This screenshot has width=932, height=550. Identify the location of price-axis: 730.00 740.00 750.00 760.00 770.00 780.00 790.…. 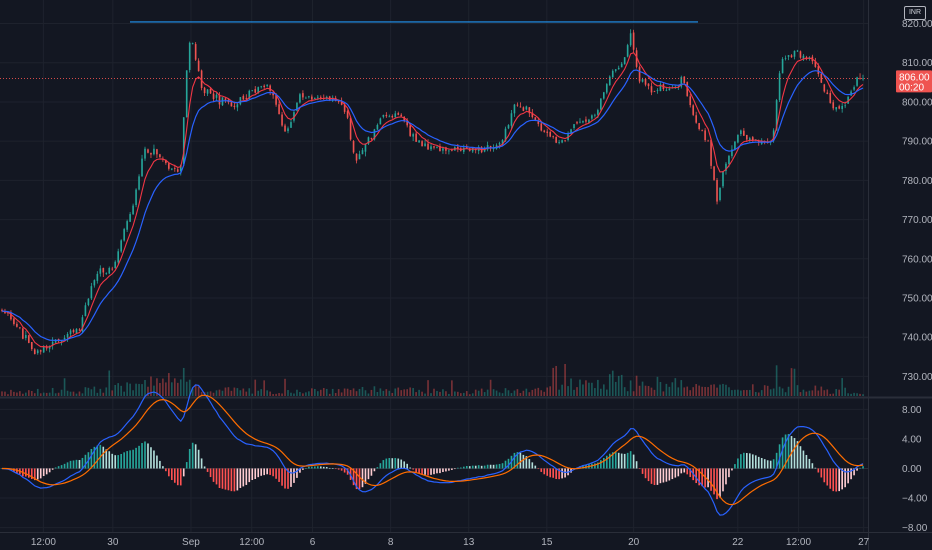
(917, 276).